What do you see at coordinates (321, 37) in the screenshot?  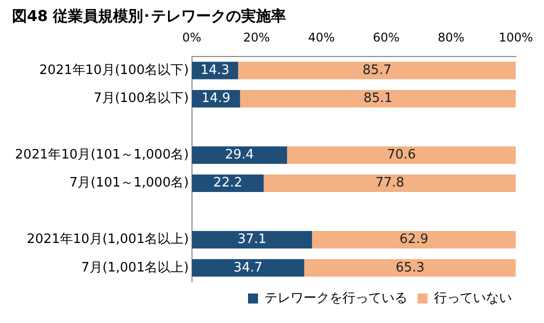 I see `x-tick-label: 40%` at bounding box center [321, 37].